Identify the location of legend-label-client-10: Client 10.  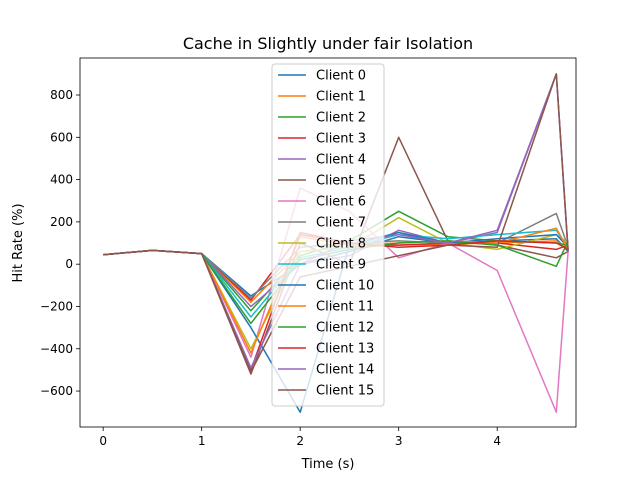
(345, 286).